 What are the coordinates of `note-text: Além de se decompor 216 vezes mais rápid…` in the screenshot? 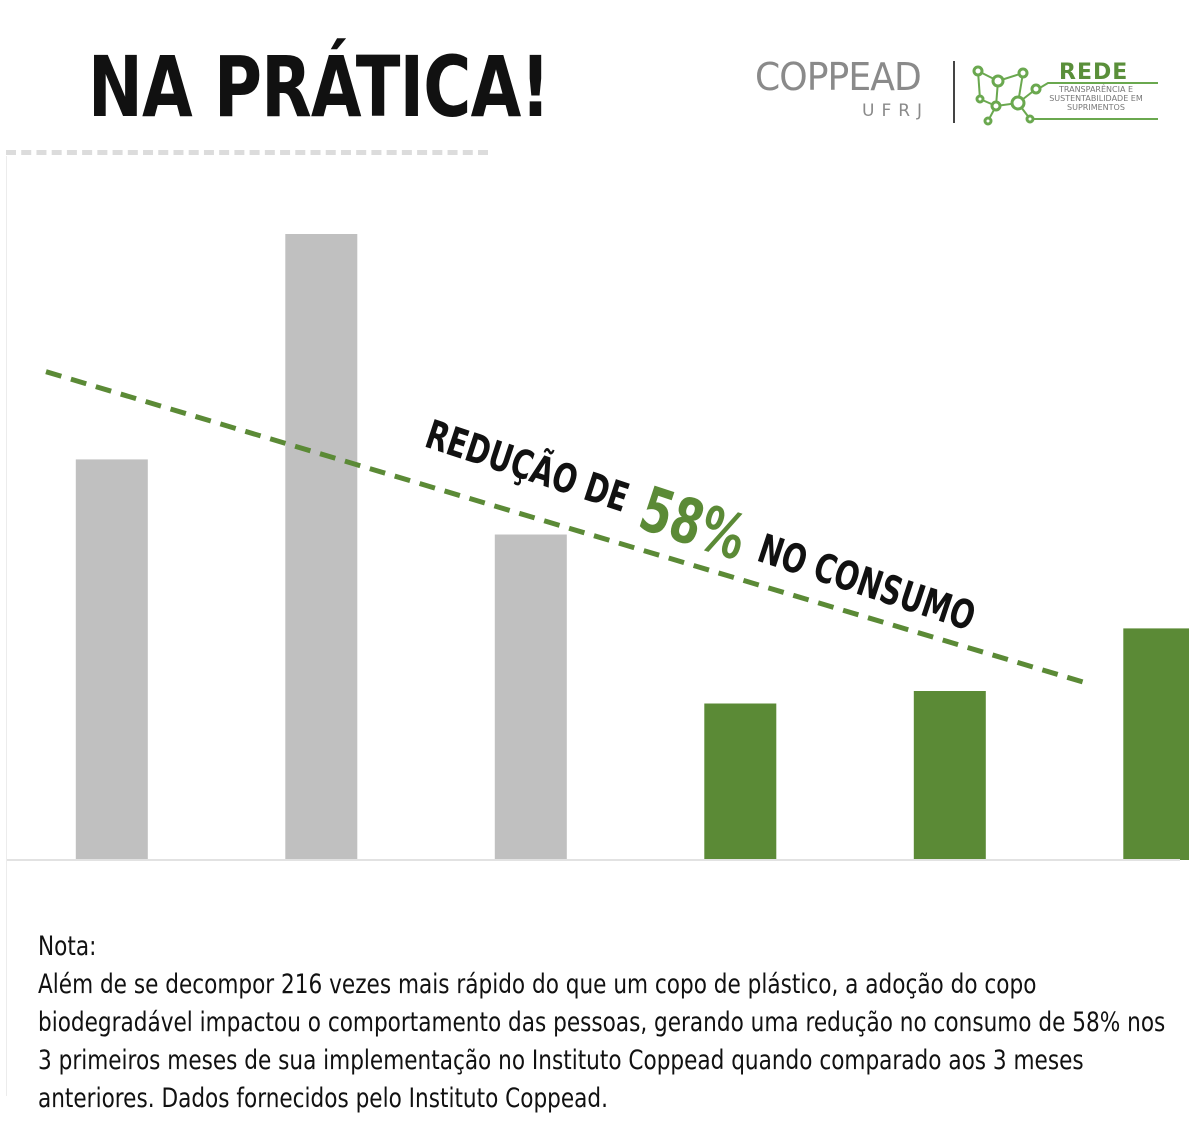 It's located at (602, 1041).